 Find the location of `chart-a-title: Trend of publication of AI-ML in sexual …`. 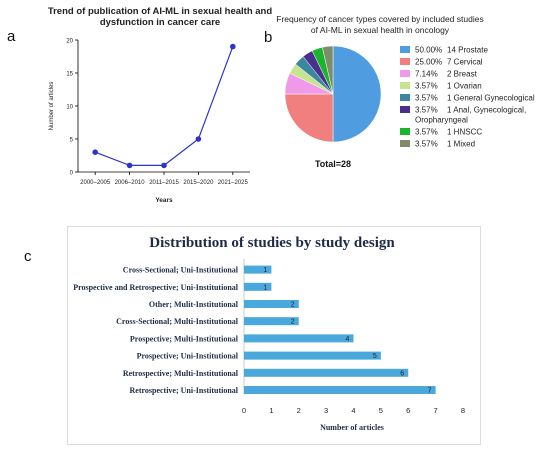

chart-a-title: Trend of publication of AI-ML in sexual … is located at coordinates (160, 11).